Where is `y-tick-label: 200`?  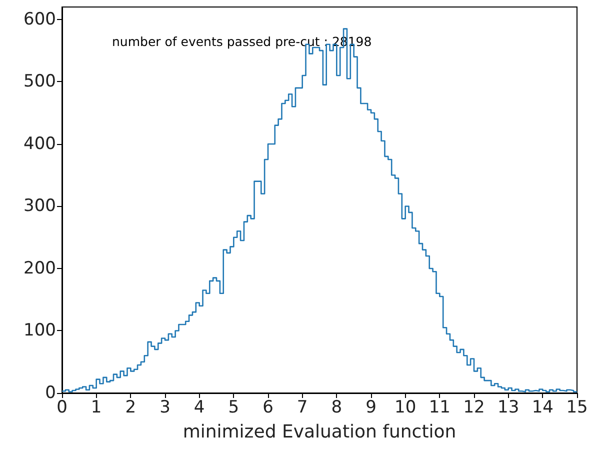
y-tick-label: 200 is located at coordinates (40, 268).